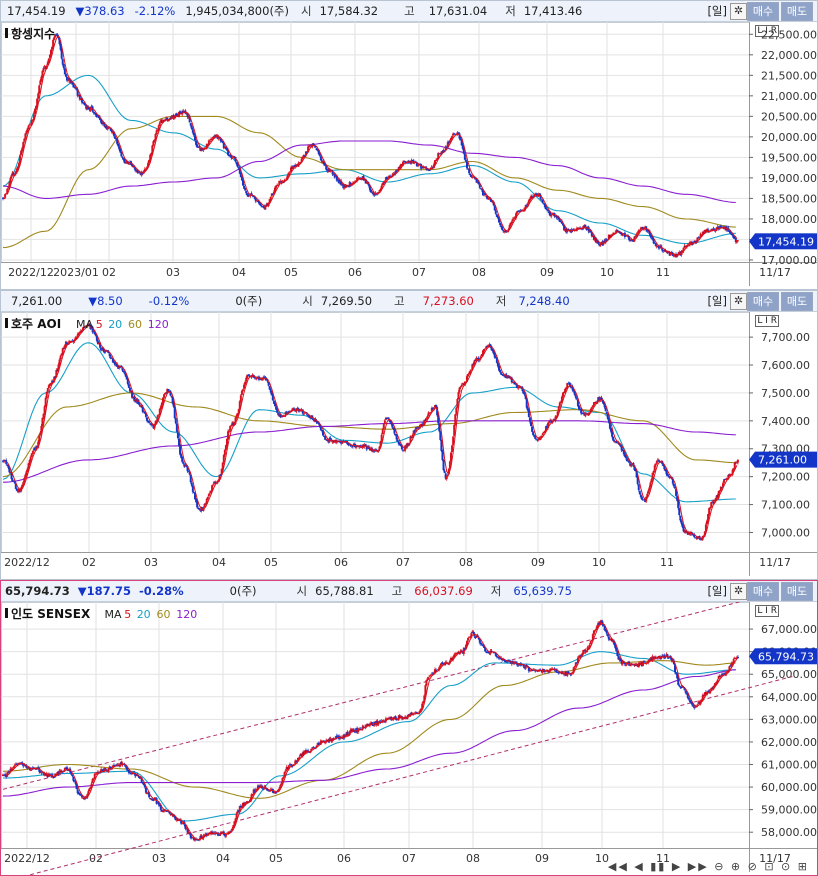  Describe the element at coordinates (151, 562) in the screenshot. I see `x-tick-label: 03` at that location.